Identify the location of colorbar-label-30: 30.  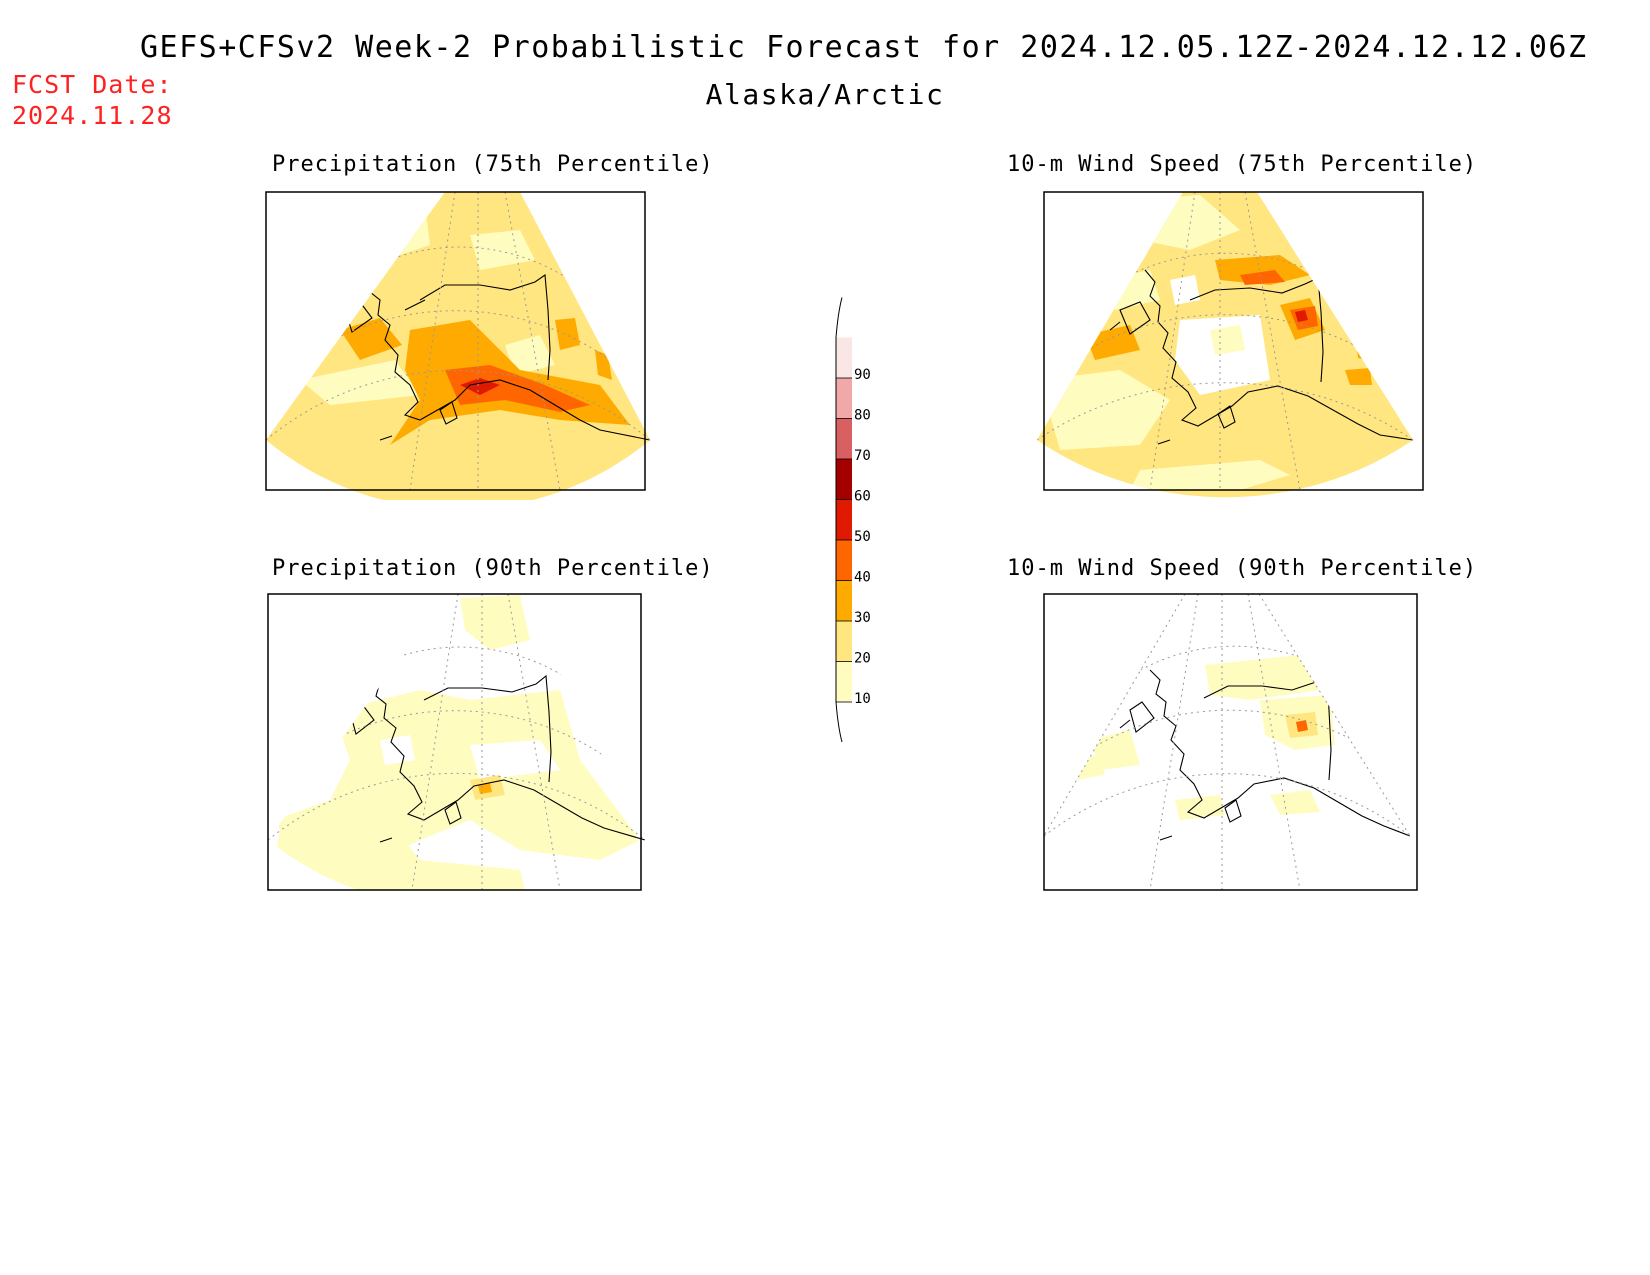
(862, 618).